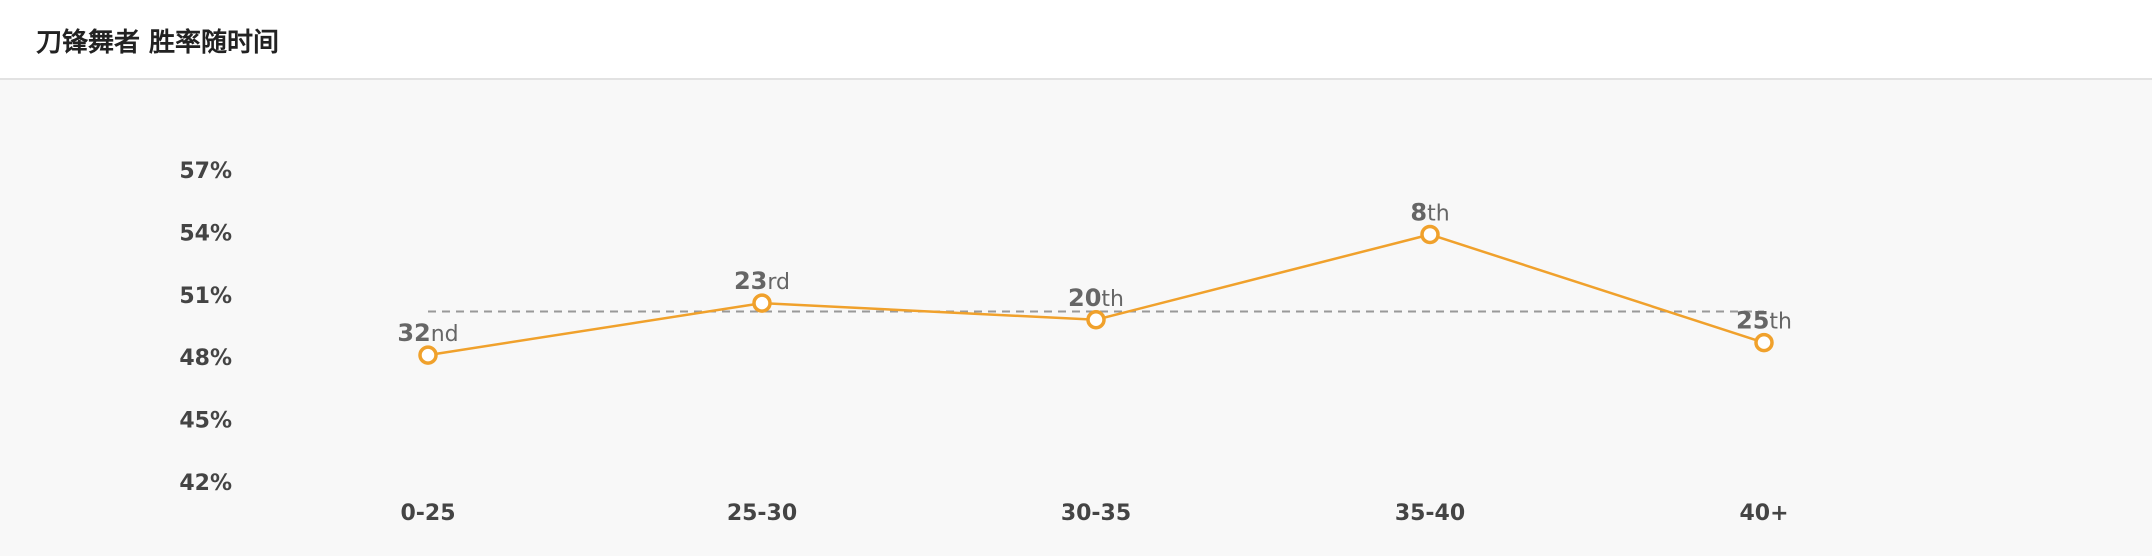  What do you see at coordinates (205, 233) in the screenshot?
I see `y-tick-label: 54%` at bounding box center [205, 233].